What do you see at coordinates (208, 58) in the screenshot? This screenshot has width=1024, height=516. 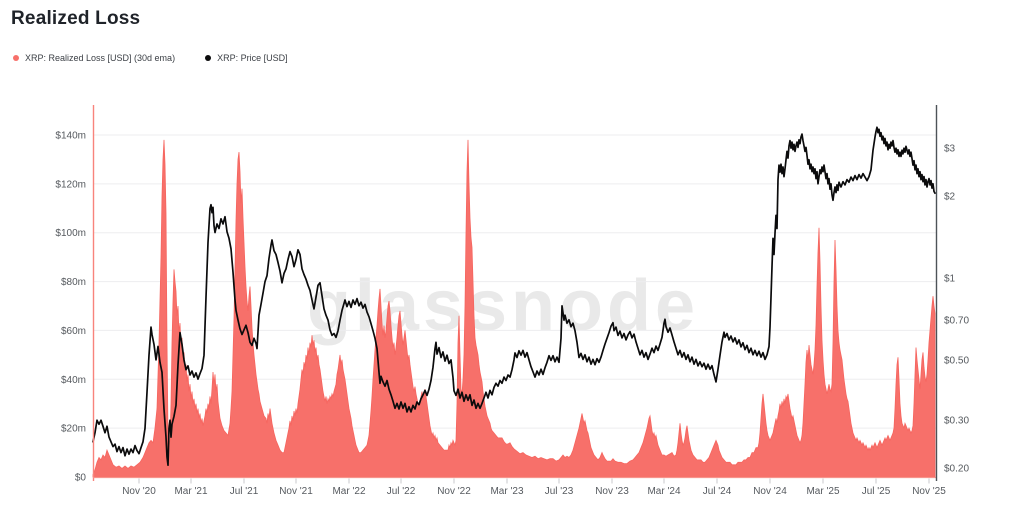 I see `legend-dot-price-icon` at bounding box center [208, 58].